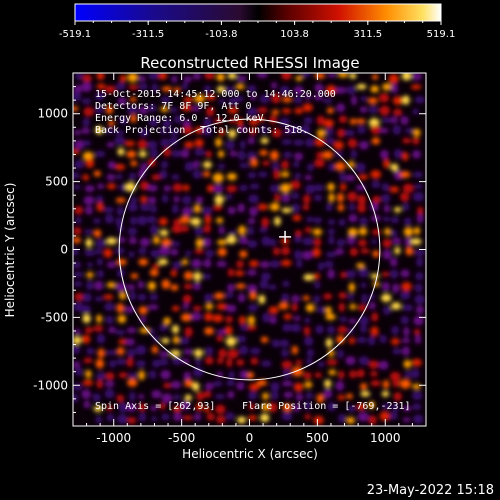 This screenshot has height=500, width=500. I want to click on colorbar-tick-label: -311.5, so click(148, 34).